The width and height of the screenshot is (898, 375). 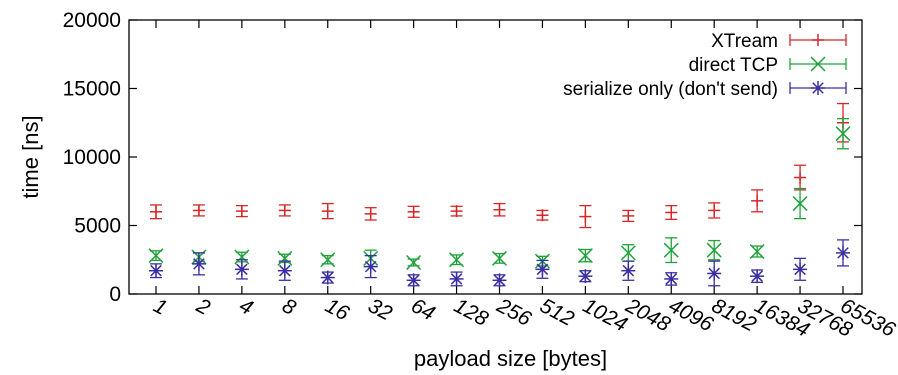 I want to click on x-tick-label: 1, so click(x=160, y=307).